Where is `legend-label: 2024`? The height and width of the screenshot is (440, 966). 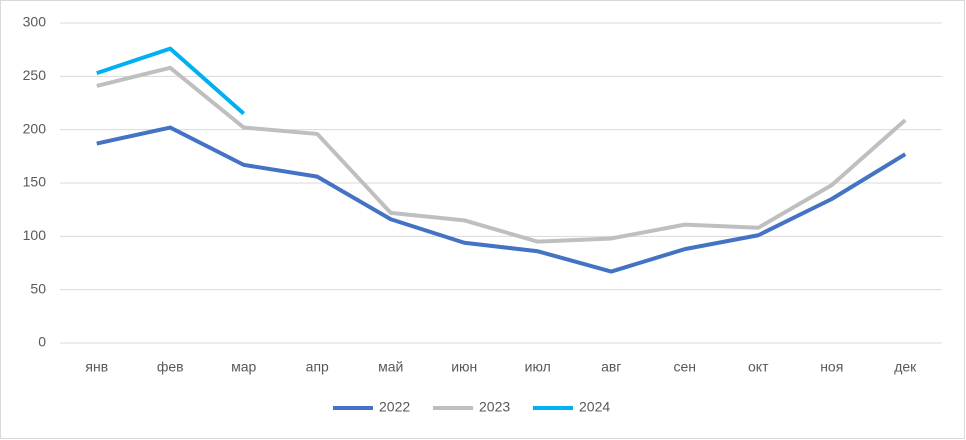 legend-label: 2024 is located at coordinates (594, 407).